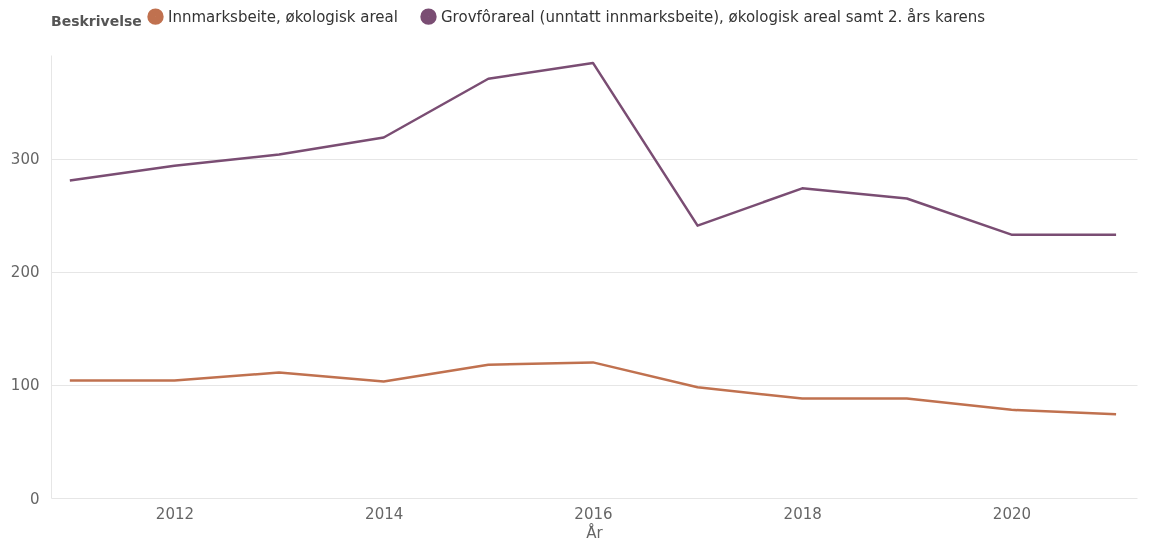 This screenshot has height=545, width=1152. I want to click on legend-title: Beskrivelse, so click(96, 21).